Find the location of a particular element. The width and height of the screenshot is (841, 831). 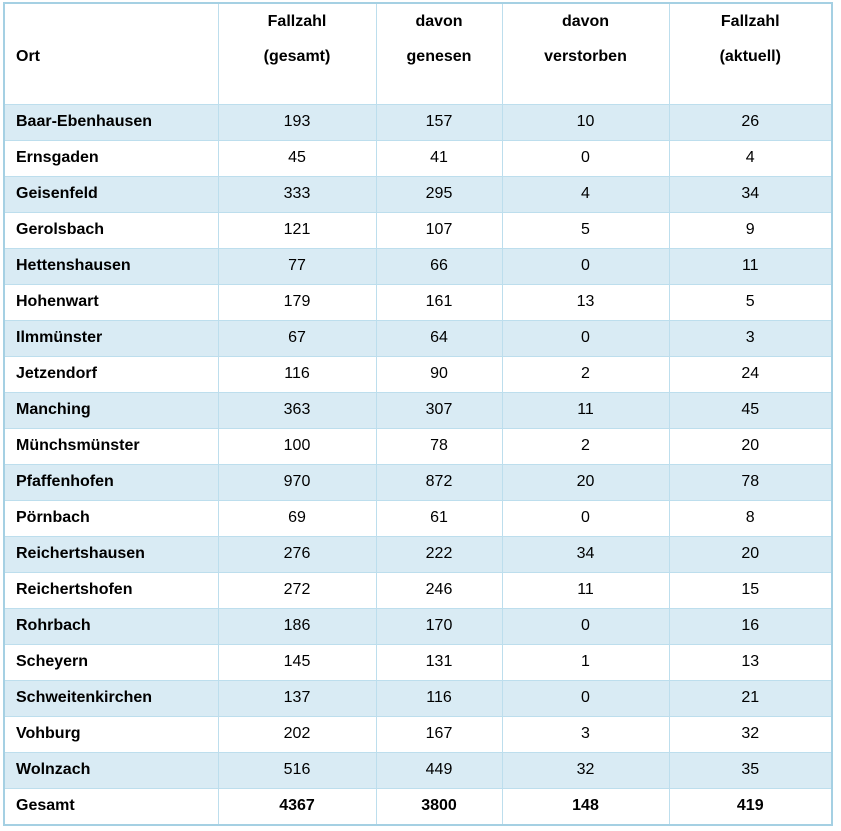

total-row: Gesamt 4367 3800 148 419 is located at coordinates (418, 806).